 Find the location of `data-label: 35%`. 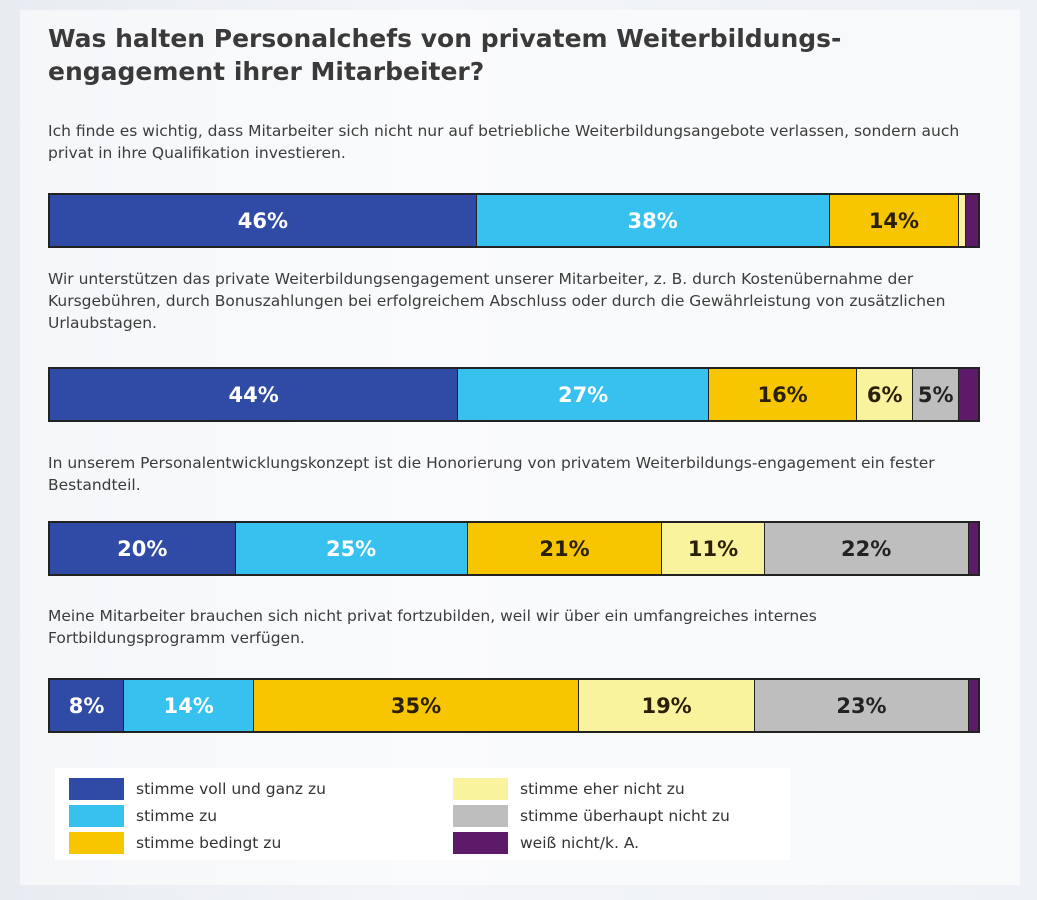

data-label: 35% is located at coordinates (416, 705).